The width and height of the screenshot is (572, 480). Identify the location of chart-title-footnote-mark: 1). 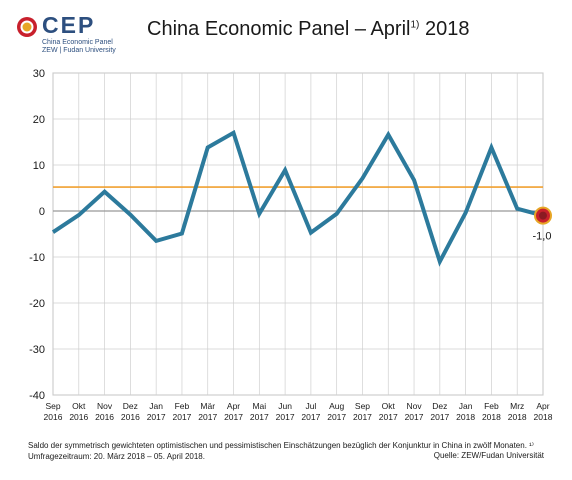
(415, 25).